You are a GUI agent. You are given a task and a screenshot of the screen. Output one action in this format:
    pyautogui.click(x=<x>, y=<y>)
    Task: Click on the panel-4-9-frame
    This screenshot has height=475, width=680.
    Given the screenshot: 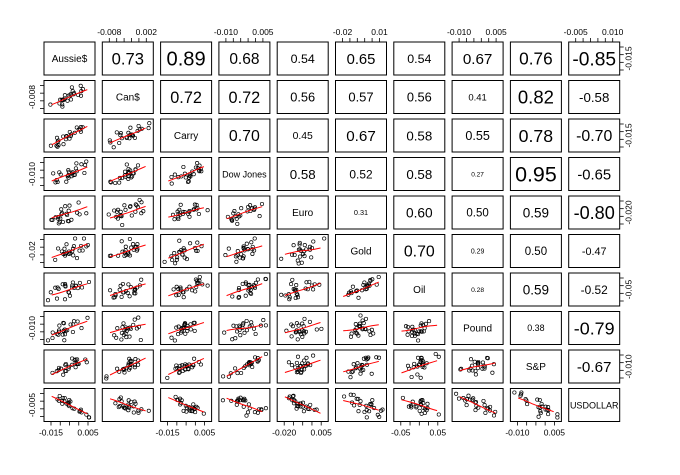 What is the action you would take?
    pyautogui.click(x=594, y=212)
    